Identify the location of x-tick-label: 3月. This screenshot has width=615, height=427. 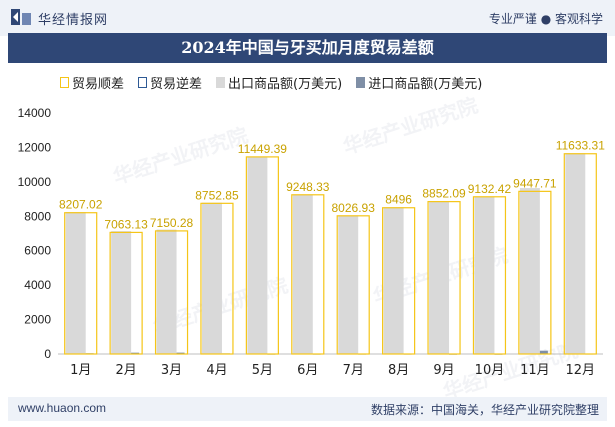
(171, 370).